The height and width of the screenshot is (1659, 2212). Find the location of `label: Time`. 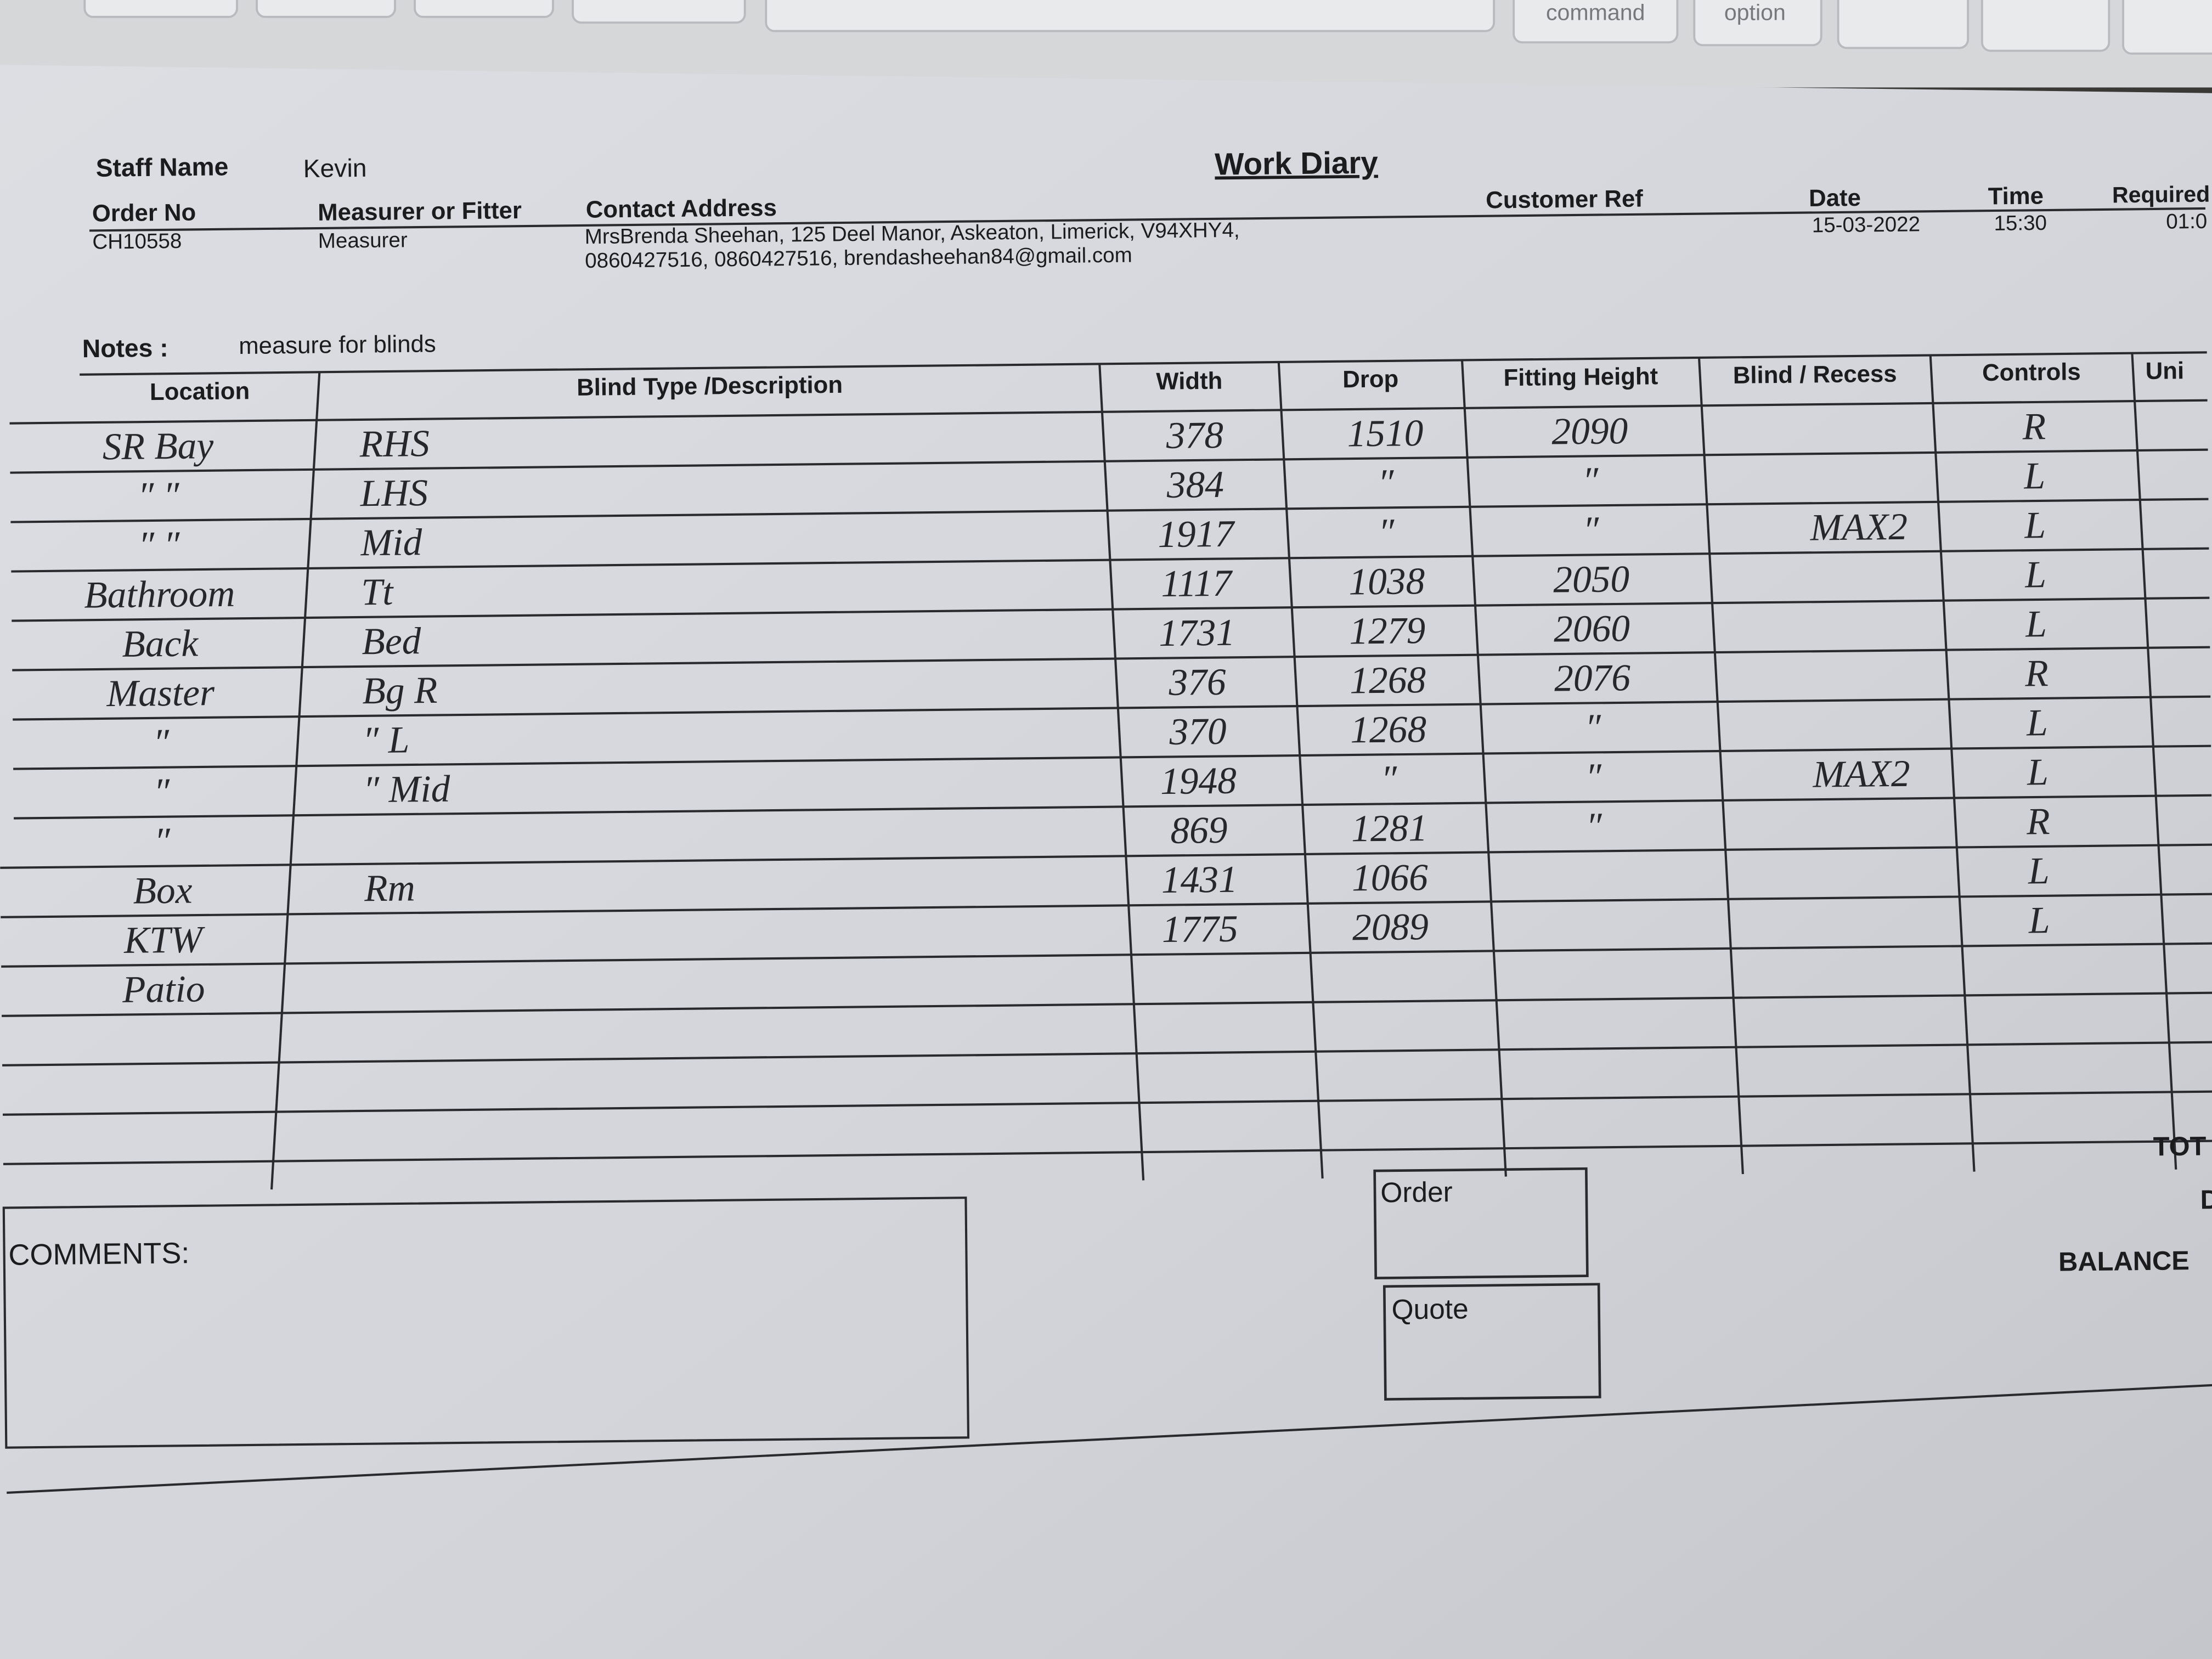

label: Time is located at coordinates (2016, 196).